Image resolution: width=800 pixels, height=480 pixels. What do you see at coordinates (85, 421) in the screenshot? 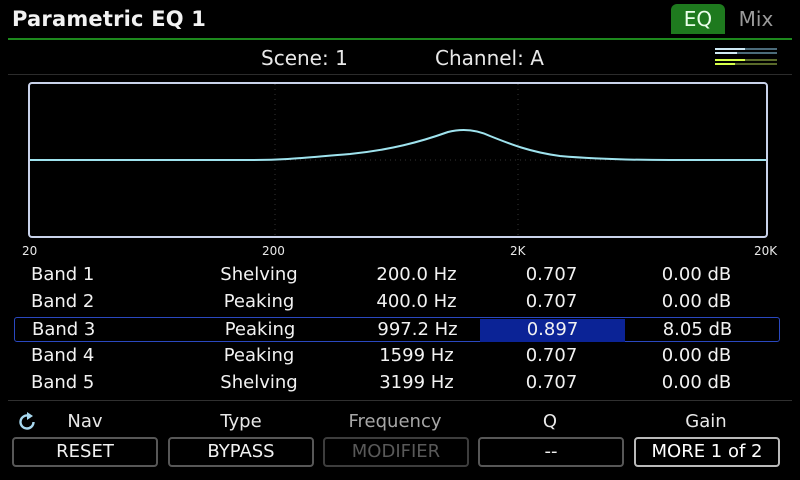
I see `knob-nav: Nav` at bounding box center [85, 421].